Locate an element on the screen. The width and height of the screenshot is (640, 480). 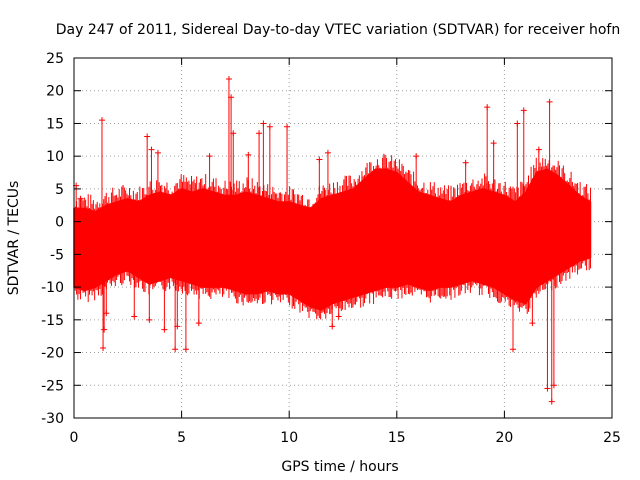
x-tick-label: 0 is located at coordinates (74, 438).